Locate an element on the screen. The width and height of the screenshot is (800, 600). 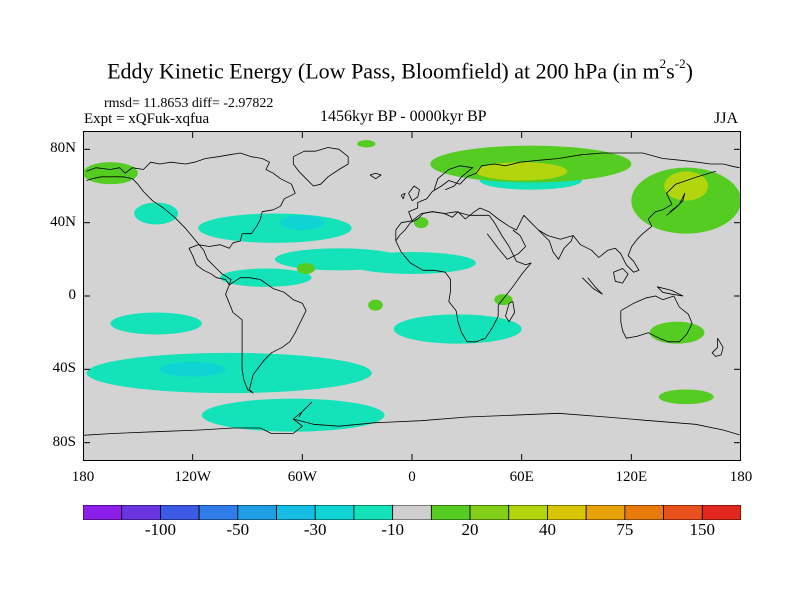
coastline-antarctic-peninsula is located at coordinates (302, 410).